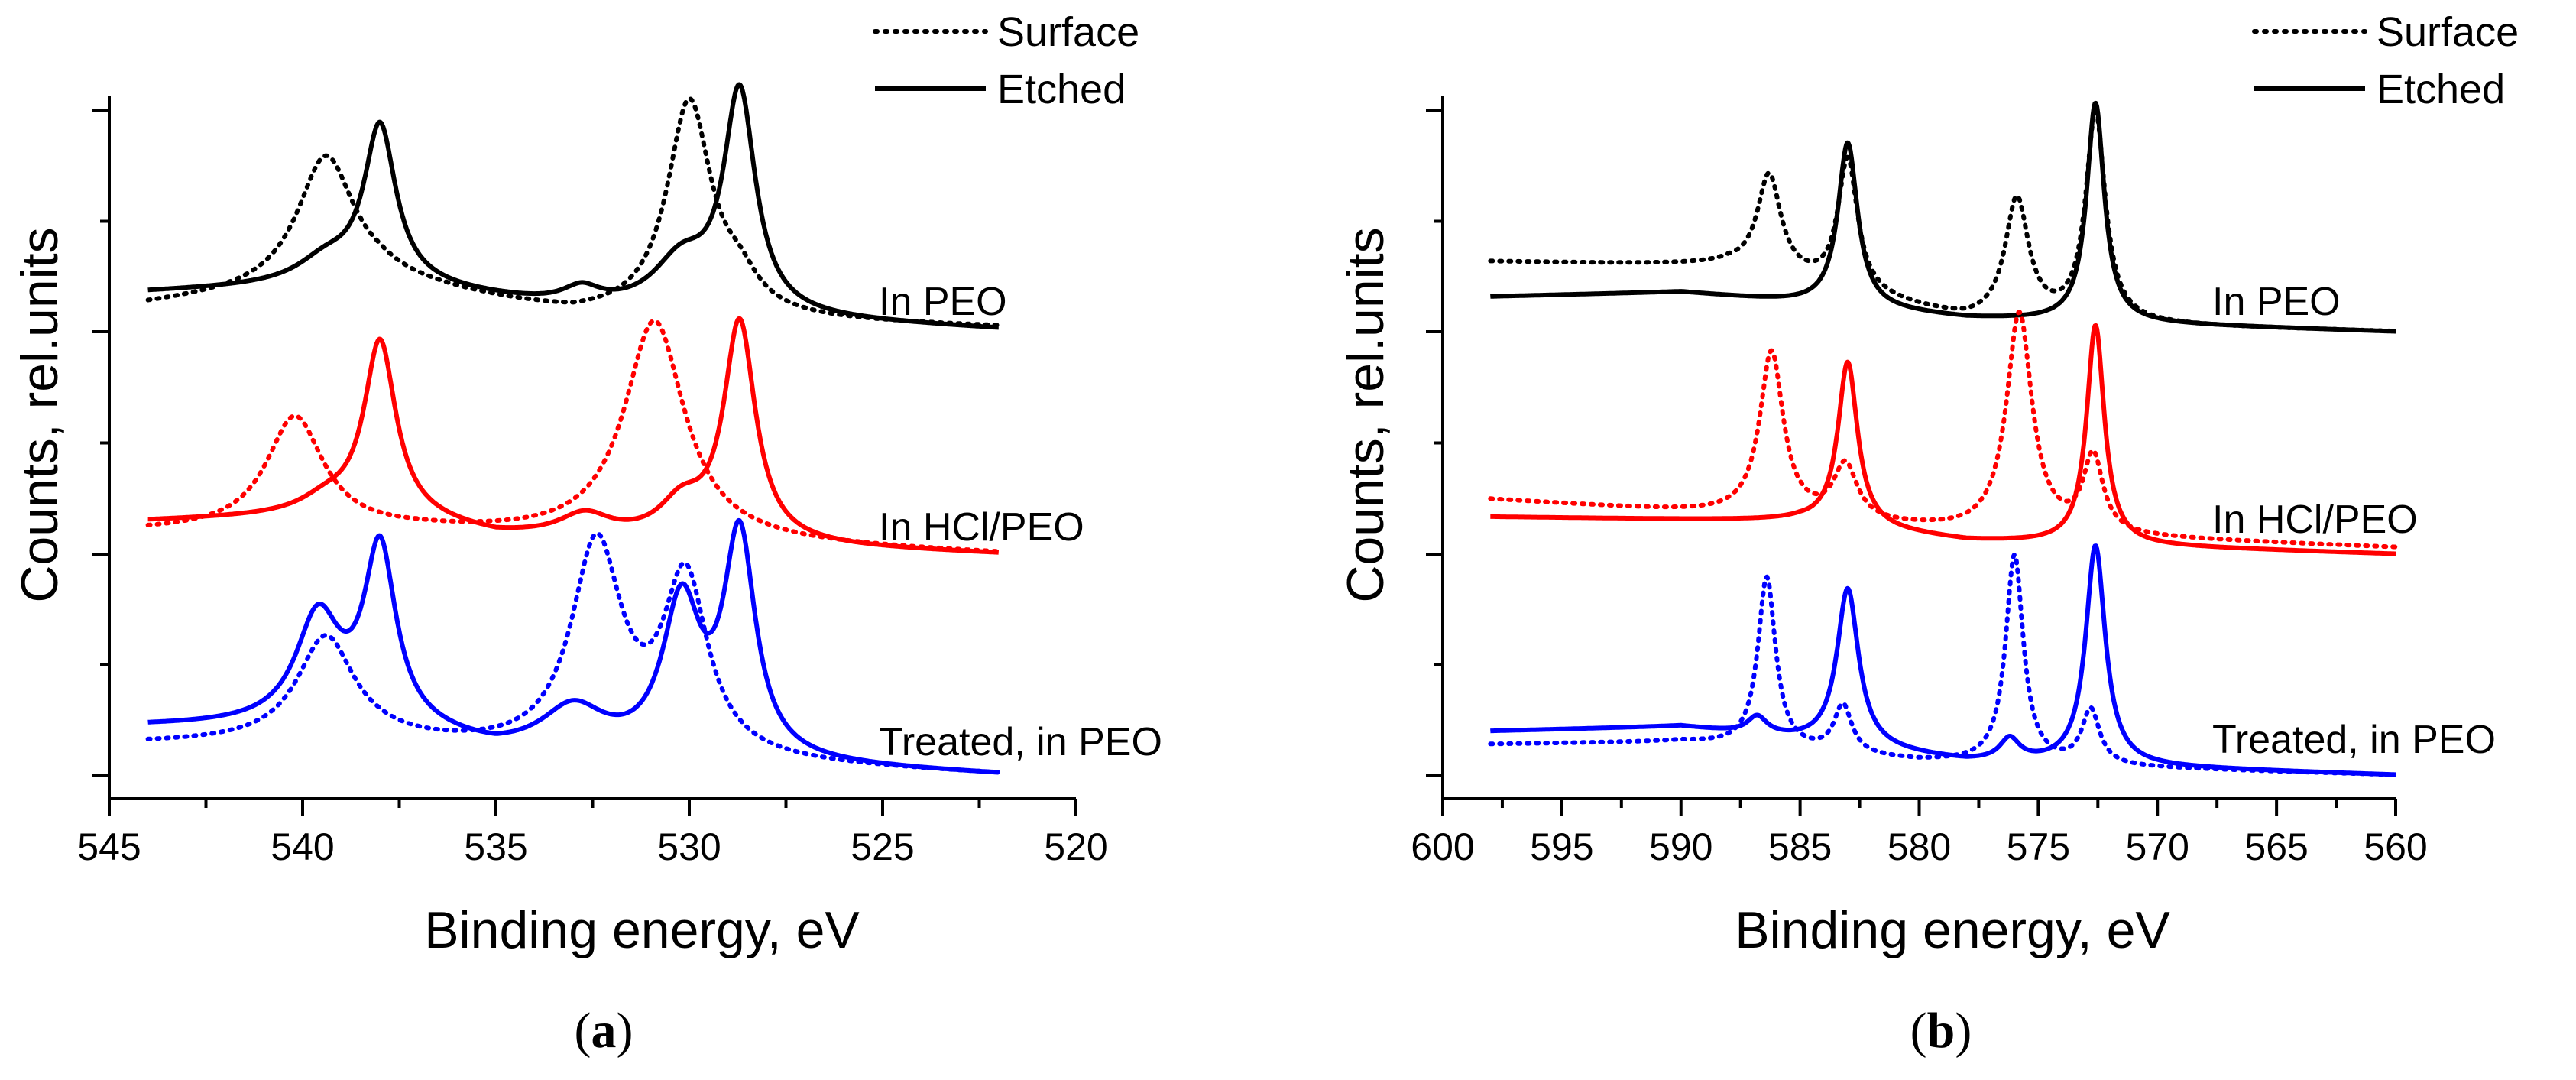 The width and height of the screenshot is (2576, 1080). What do you see at coordinates (2396, 846) in the screenshot?
I see `x-tick-label: 560` at bounding box center [2396, 846].